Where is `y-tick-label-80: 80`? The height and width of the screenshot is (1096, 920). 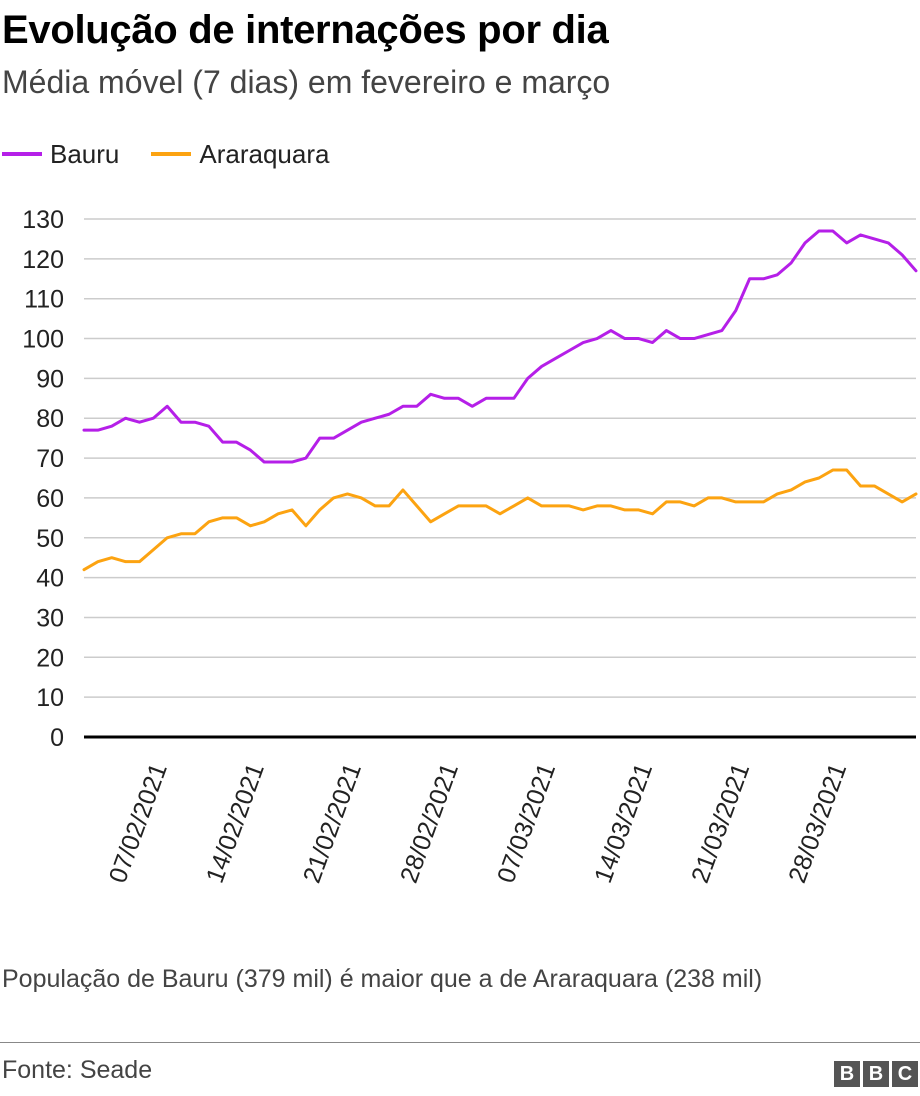
y-tick-label-80: 80 is located at coordinates (50, 419).